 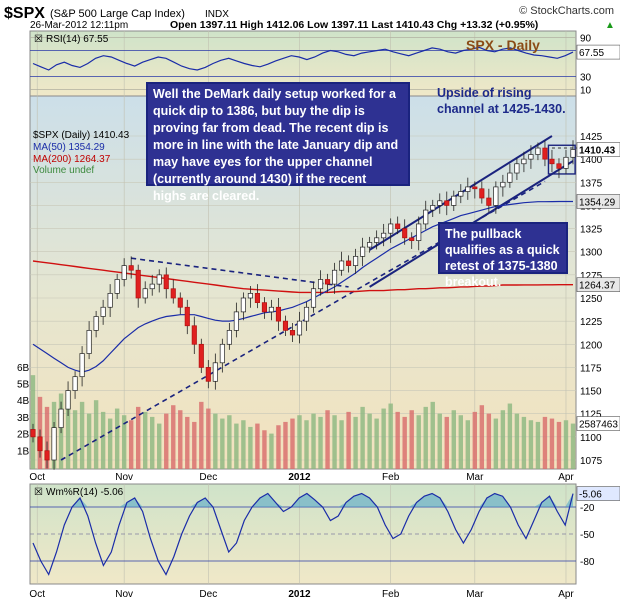 I want to click on chart-title: SPX - Daily, so click(x=503, y=45).